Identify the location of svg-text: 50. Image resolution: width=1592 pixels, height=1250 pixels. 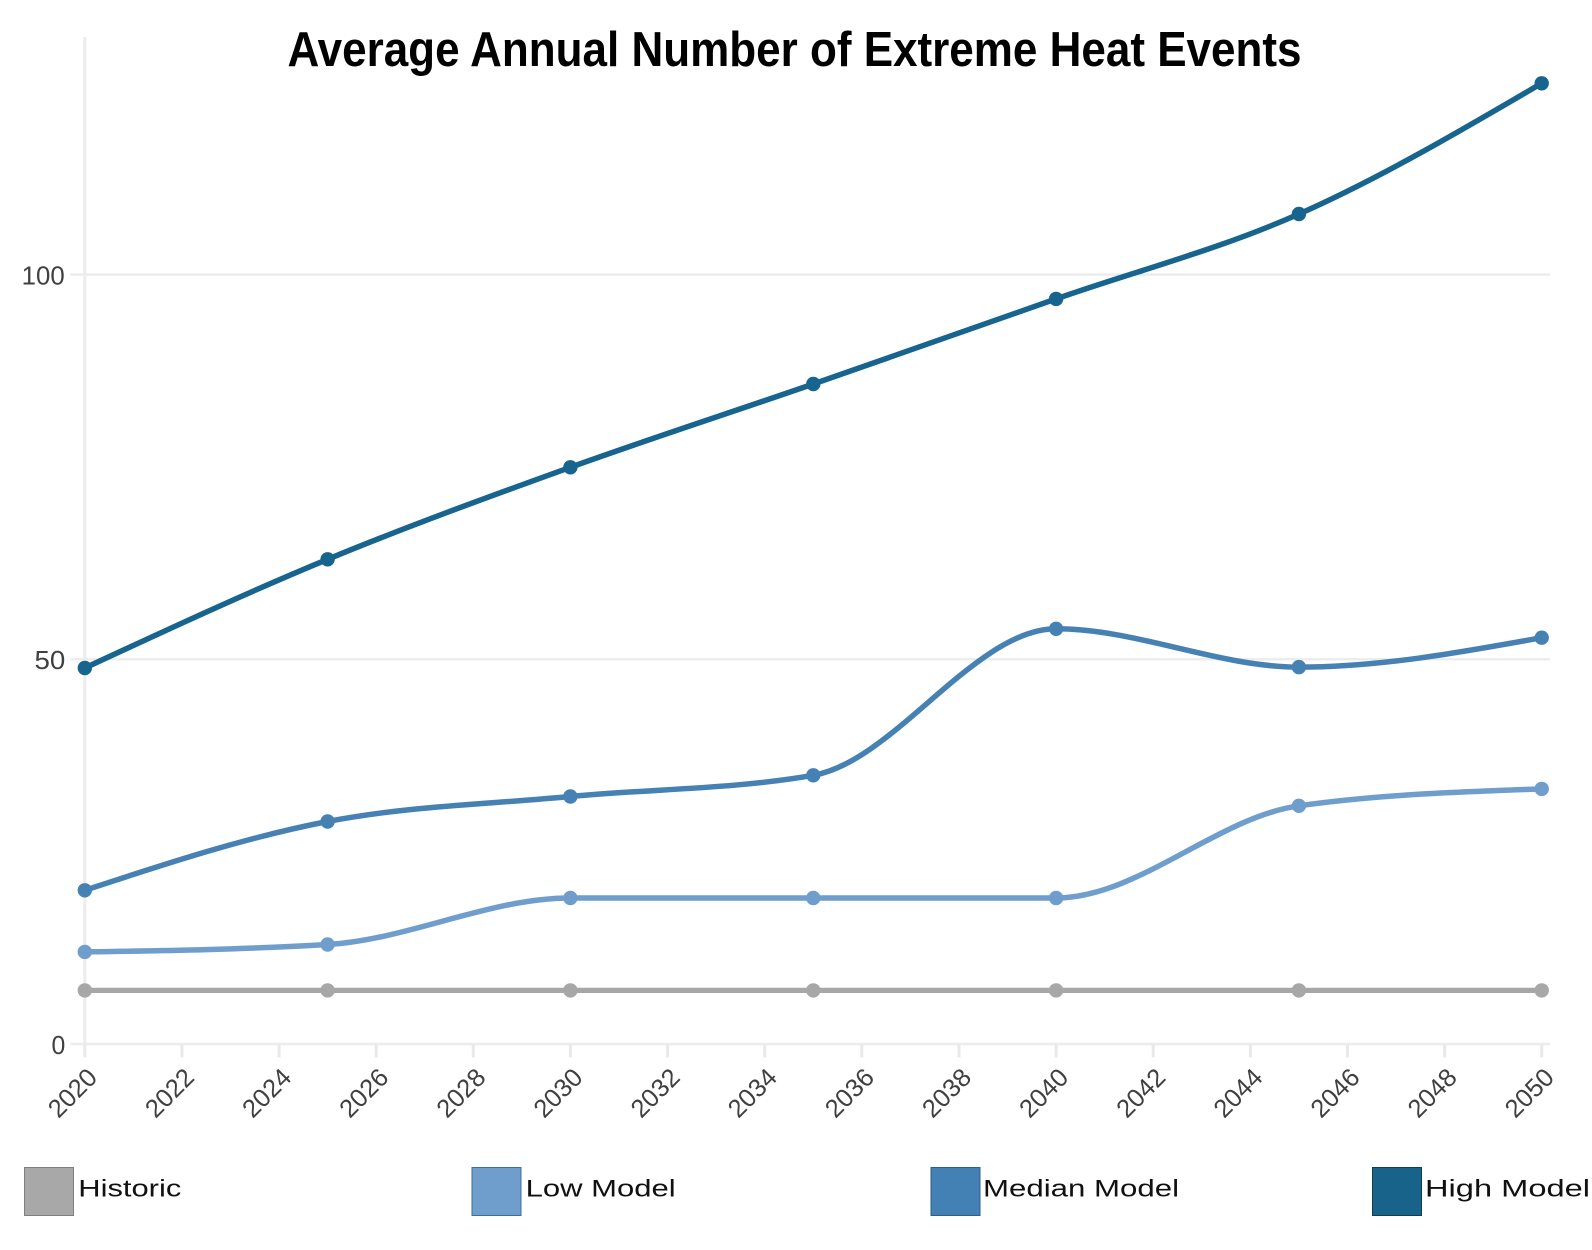
(50, 661).